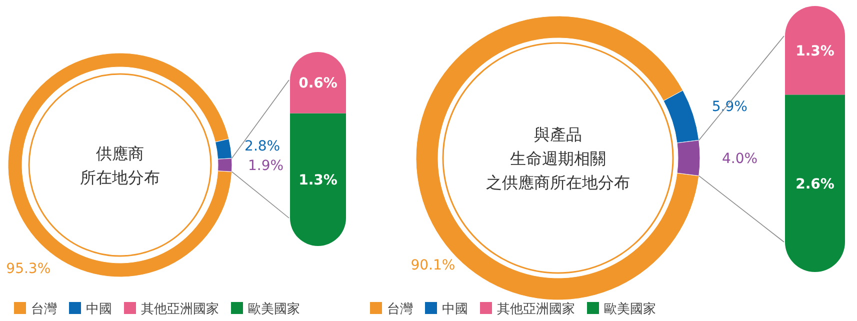 The width and height of the screenshot is (857, 321). What do you see at coordinates (433, 265) in the screenshot?
I see `data-label: 90.1%` at bounding box center [433, 265].